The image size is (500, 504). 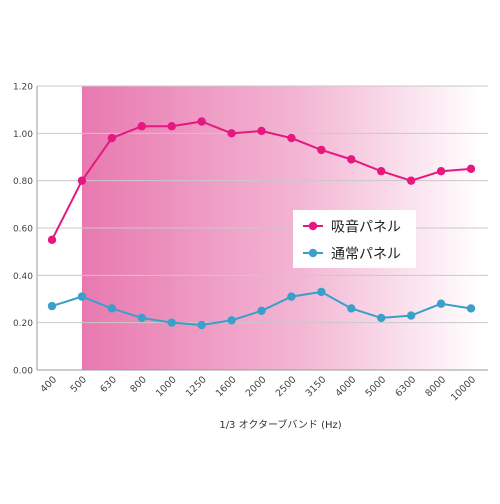 What do you see at coordinates (280, 424) in the screenshot?
I see `x-axis-label: 1/3 オクターブバンド (Hz)` at bounding box center [280, 424].